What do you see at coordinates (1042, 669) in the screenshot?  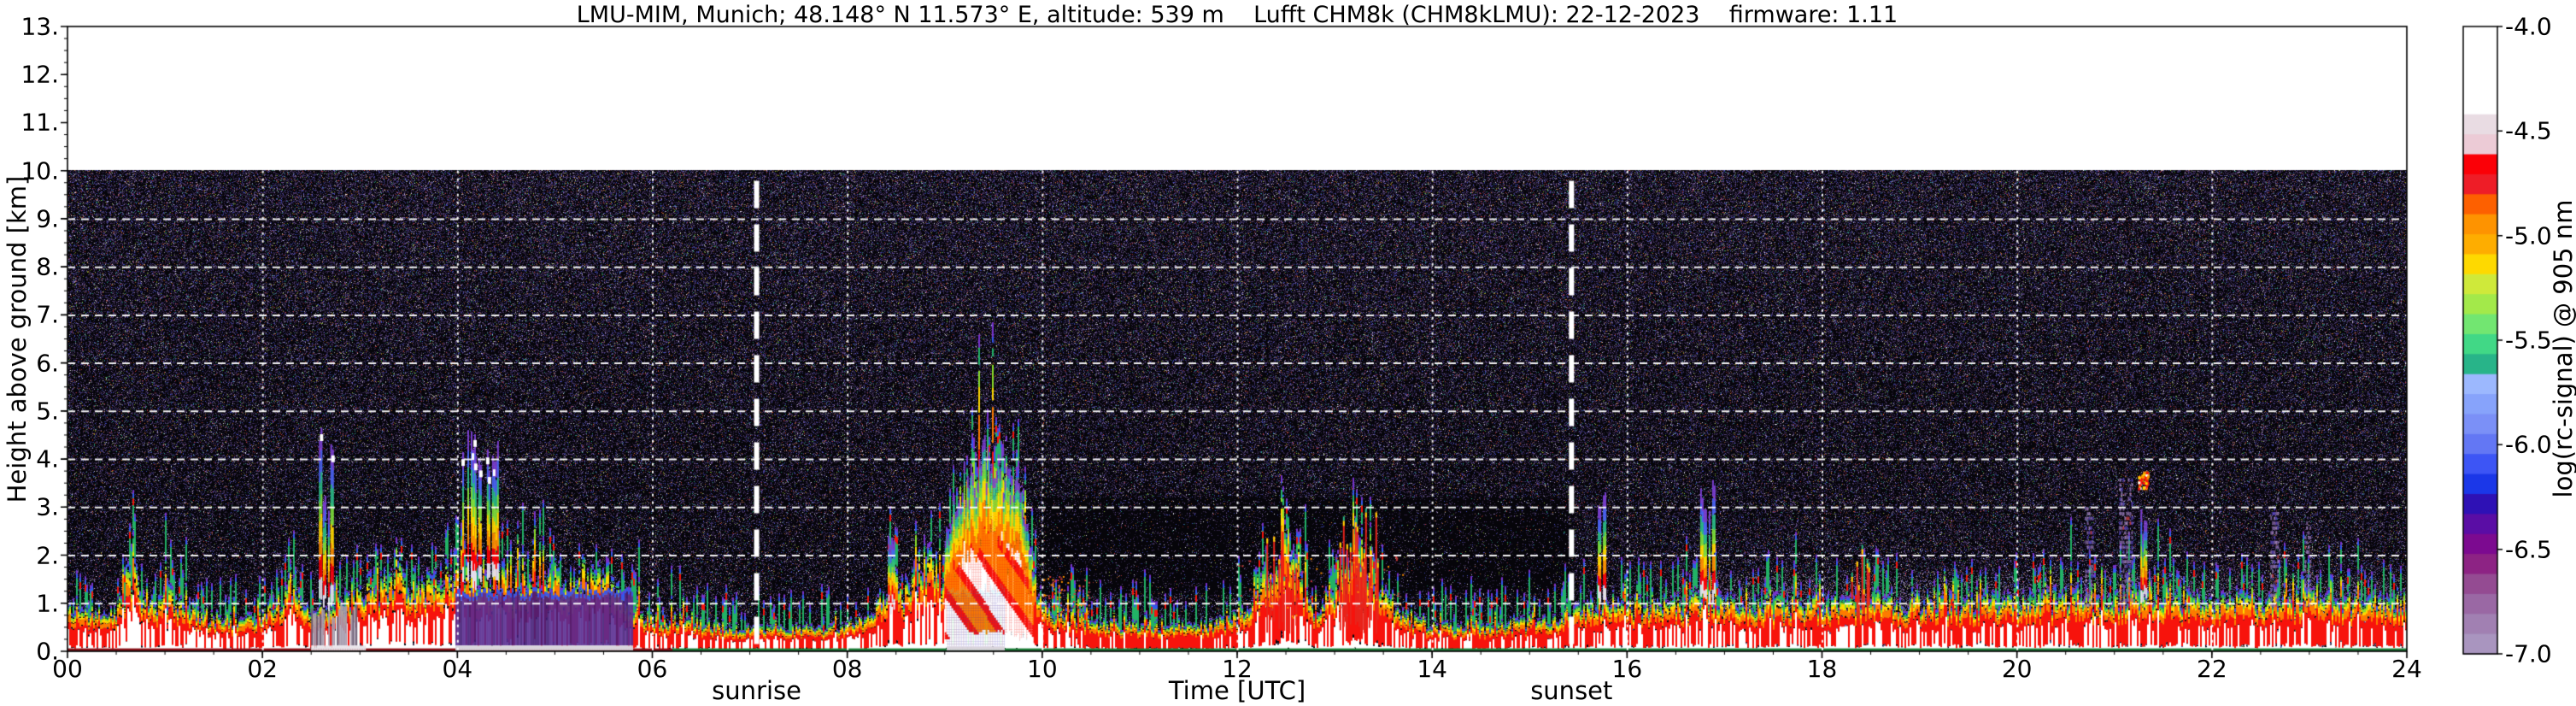 I see `x-tick-label: 10` at bounding box center [1042, 669].